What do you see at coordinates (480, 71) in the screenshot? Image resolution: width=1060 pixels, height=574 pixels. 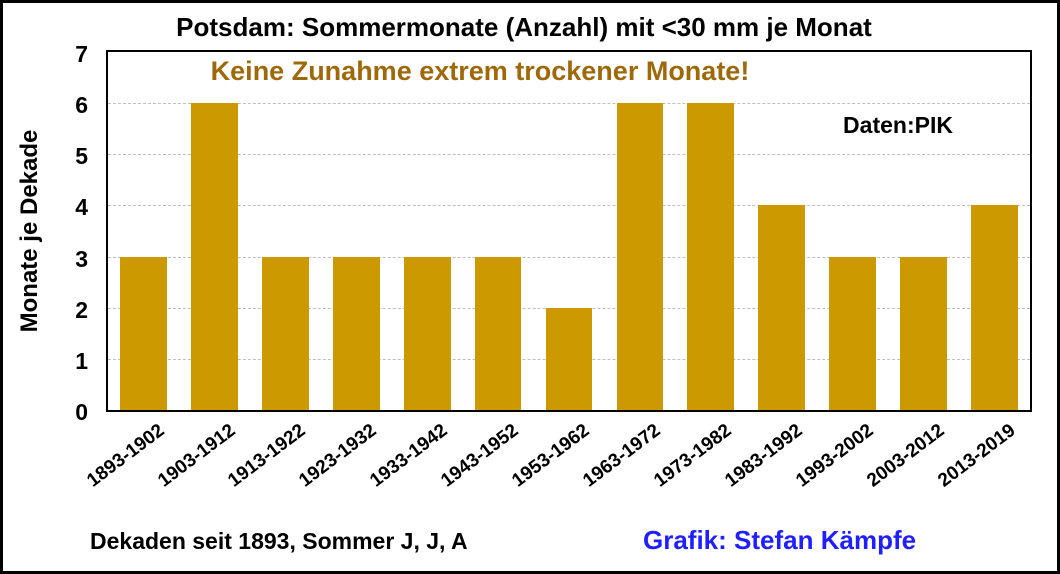 I see `annotation-headline: Keine Zunahme extrem trockener Monate!` at bounding box center [480, 71].